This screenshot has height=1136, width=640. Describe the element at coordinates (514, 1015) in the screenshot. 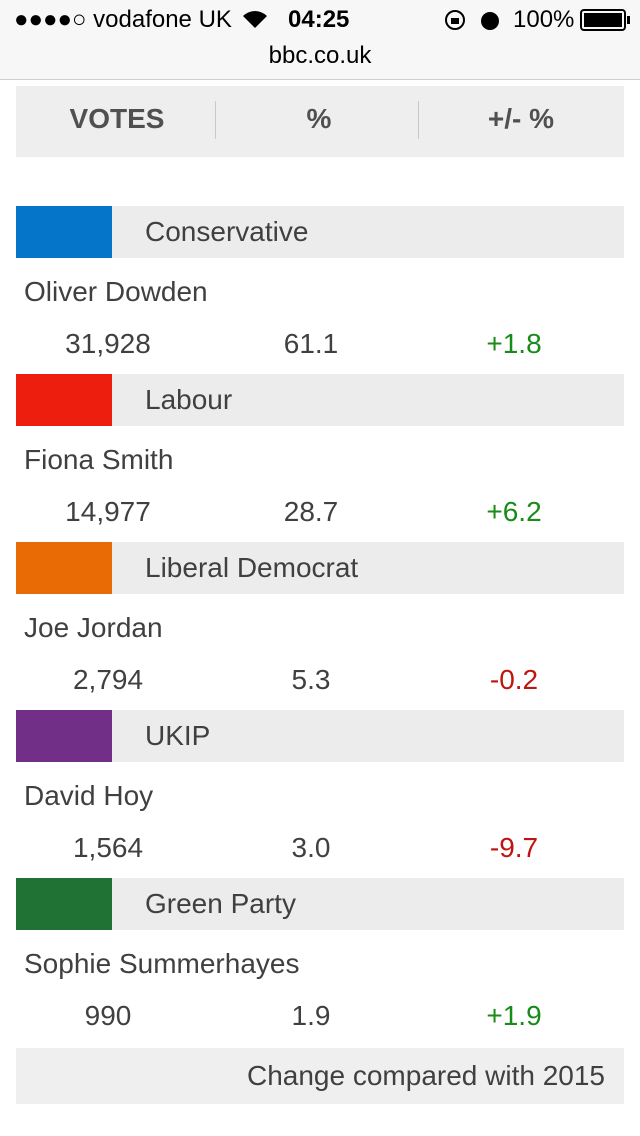

I see `change: +1.9` at that location.